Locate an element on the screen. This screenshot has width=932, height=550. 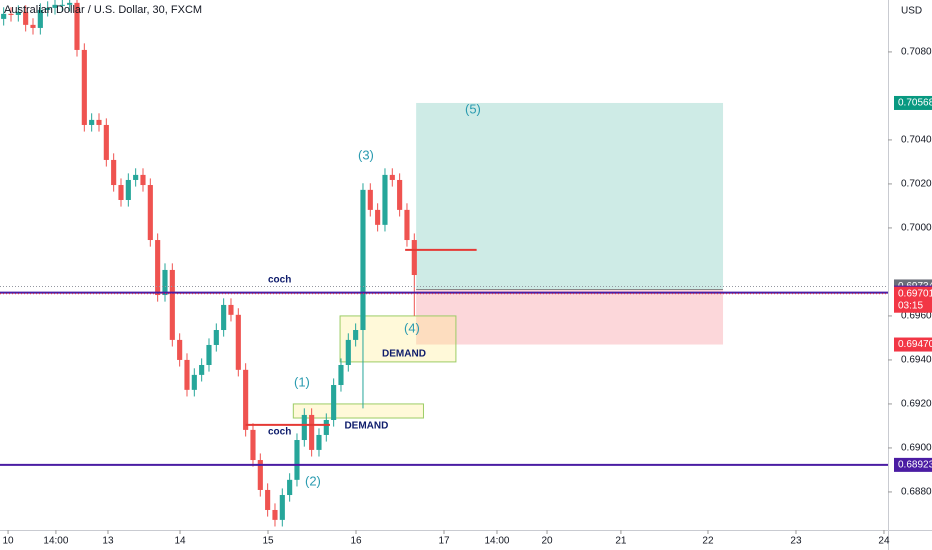
price-badge-label: 0.69701 is located at coordinates (915, 293).